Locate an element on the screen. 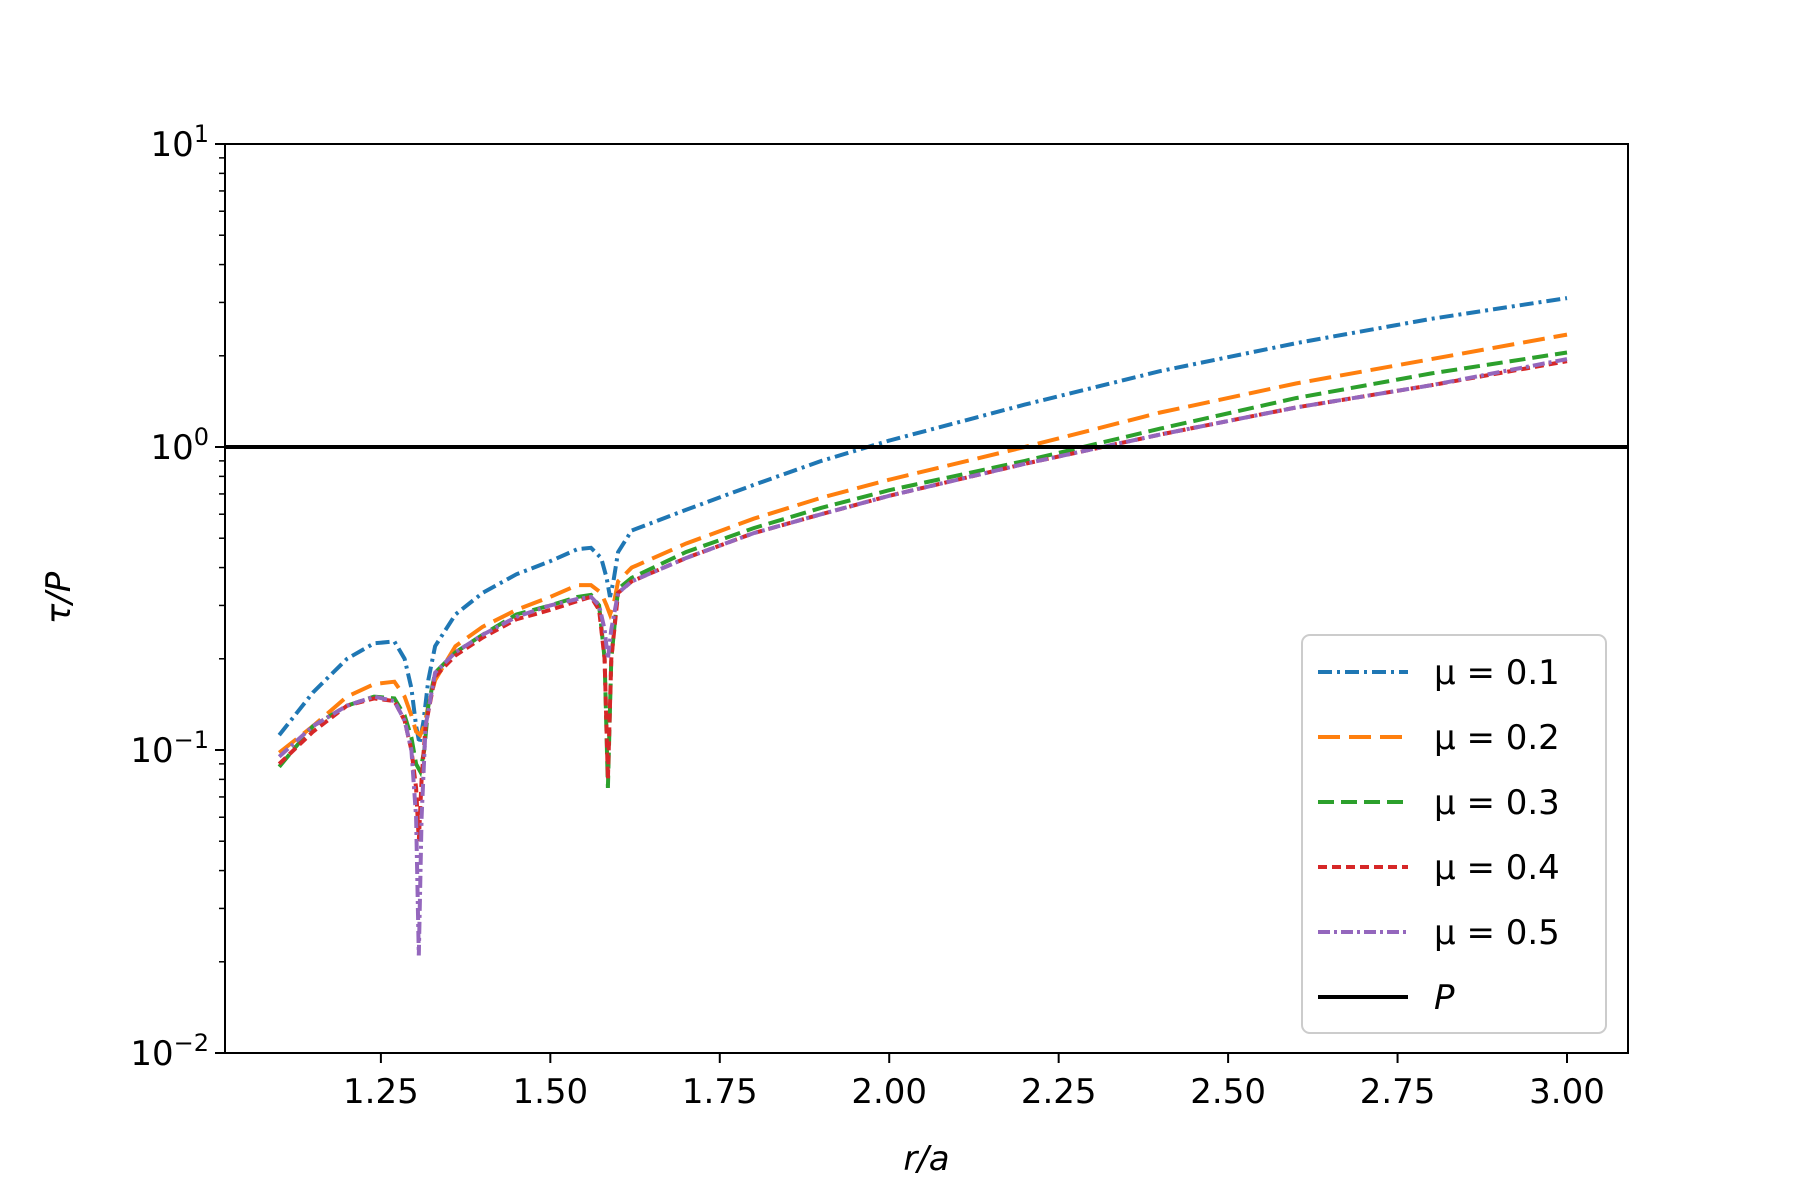 The width and height of the screenshot is (1800, 1200). x-tick-label: 1.75 is located at coordinates (720, 1092).